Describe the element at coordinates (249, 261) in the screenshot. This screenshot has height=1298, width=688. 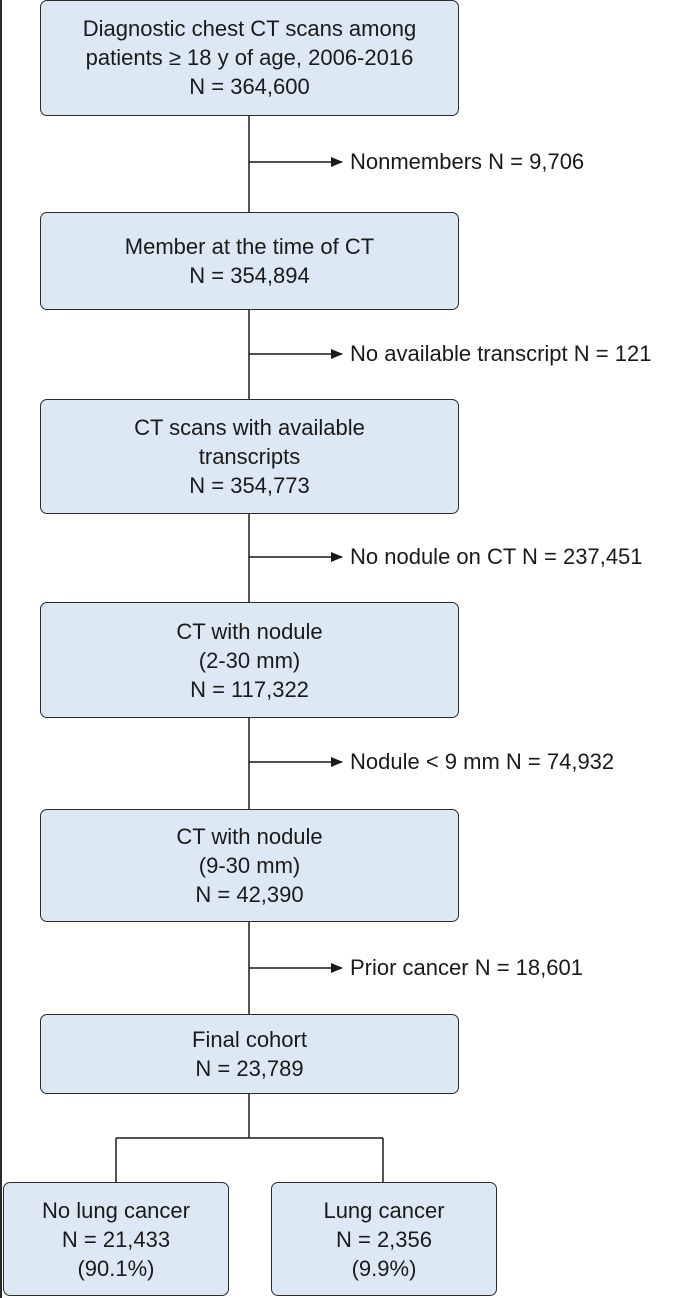
I see `box-member: Member at the time of CT N = 354,894` at that location.